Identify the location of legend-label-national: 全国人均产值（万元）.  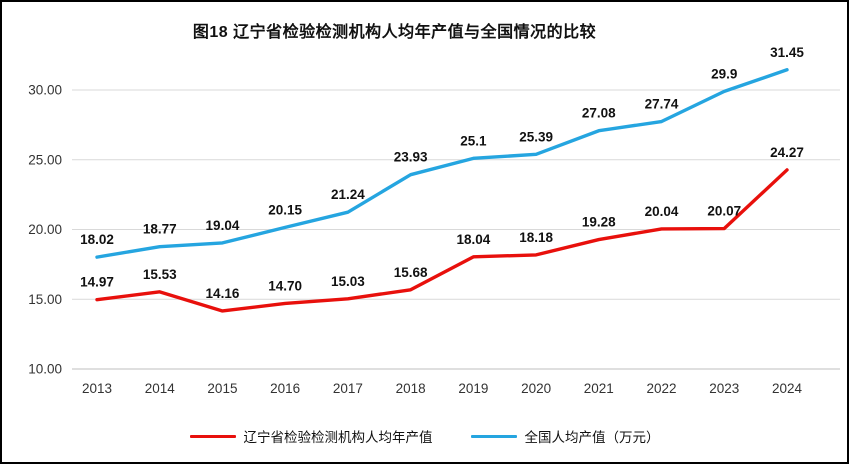
(592, 437).